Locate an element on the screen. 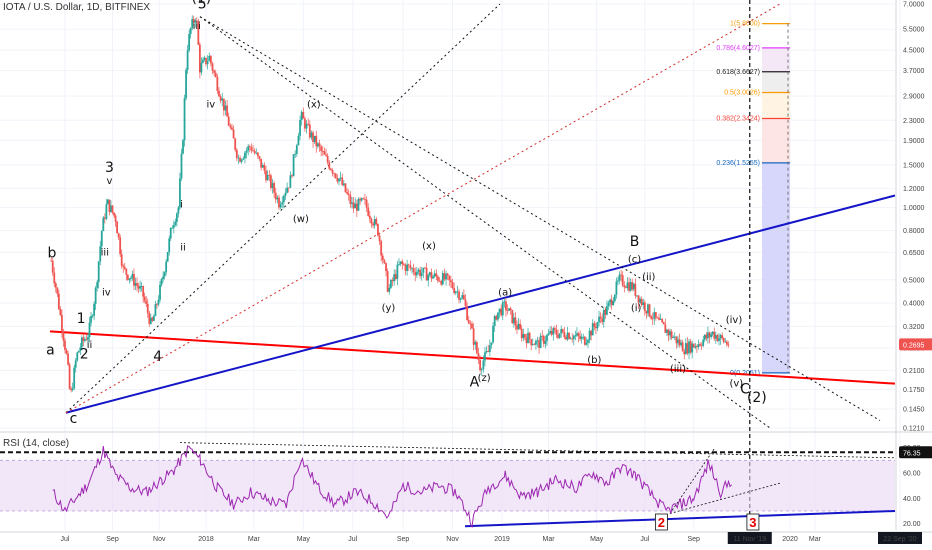  time-badge-label: 22 Sep '20 is located at coordinates (899, 539).